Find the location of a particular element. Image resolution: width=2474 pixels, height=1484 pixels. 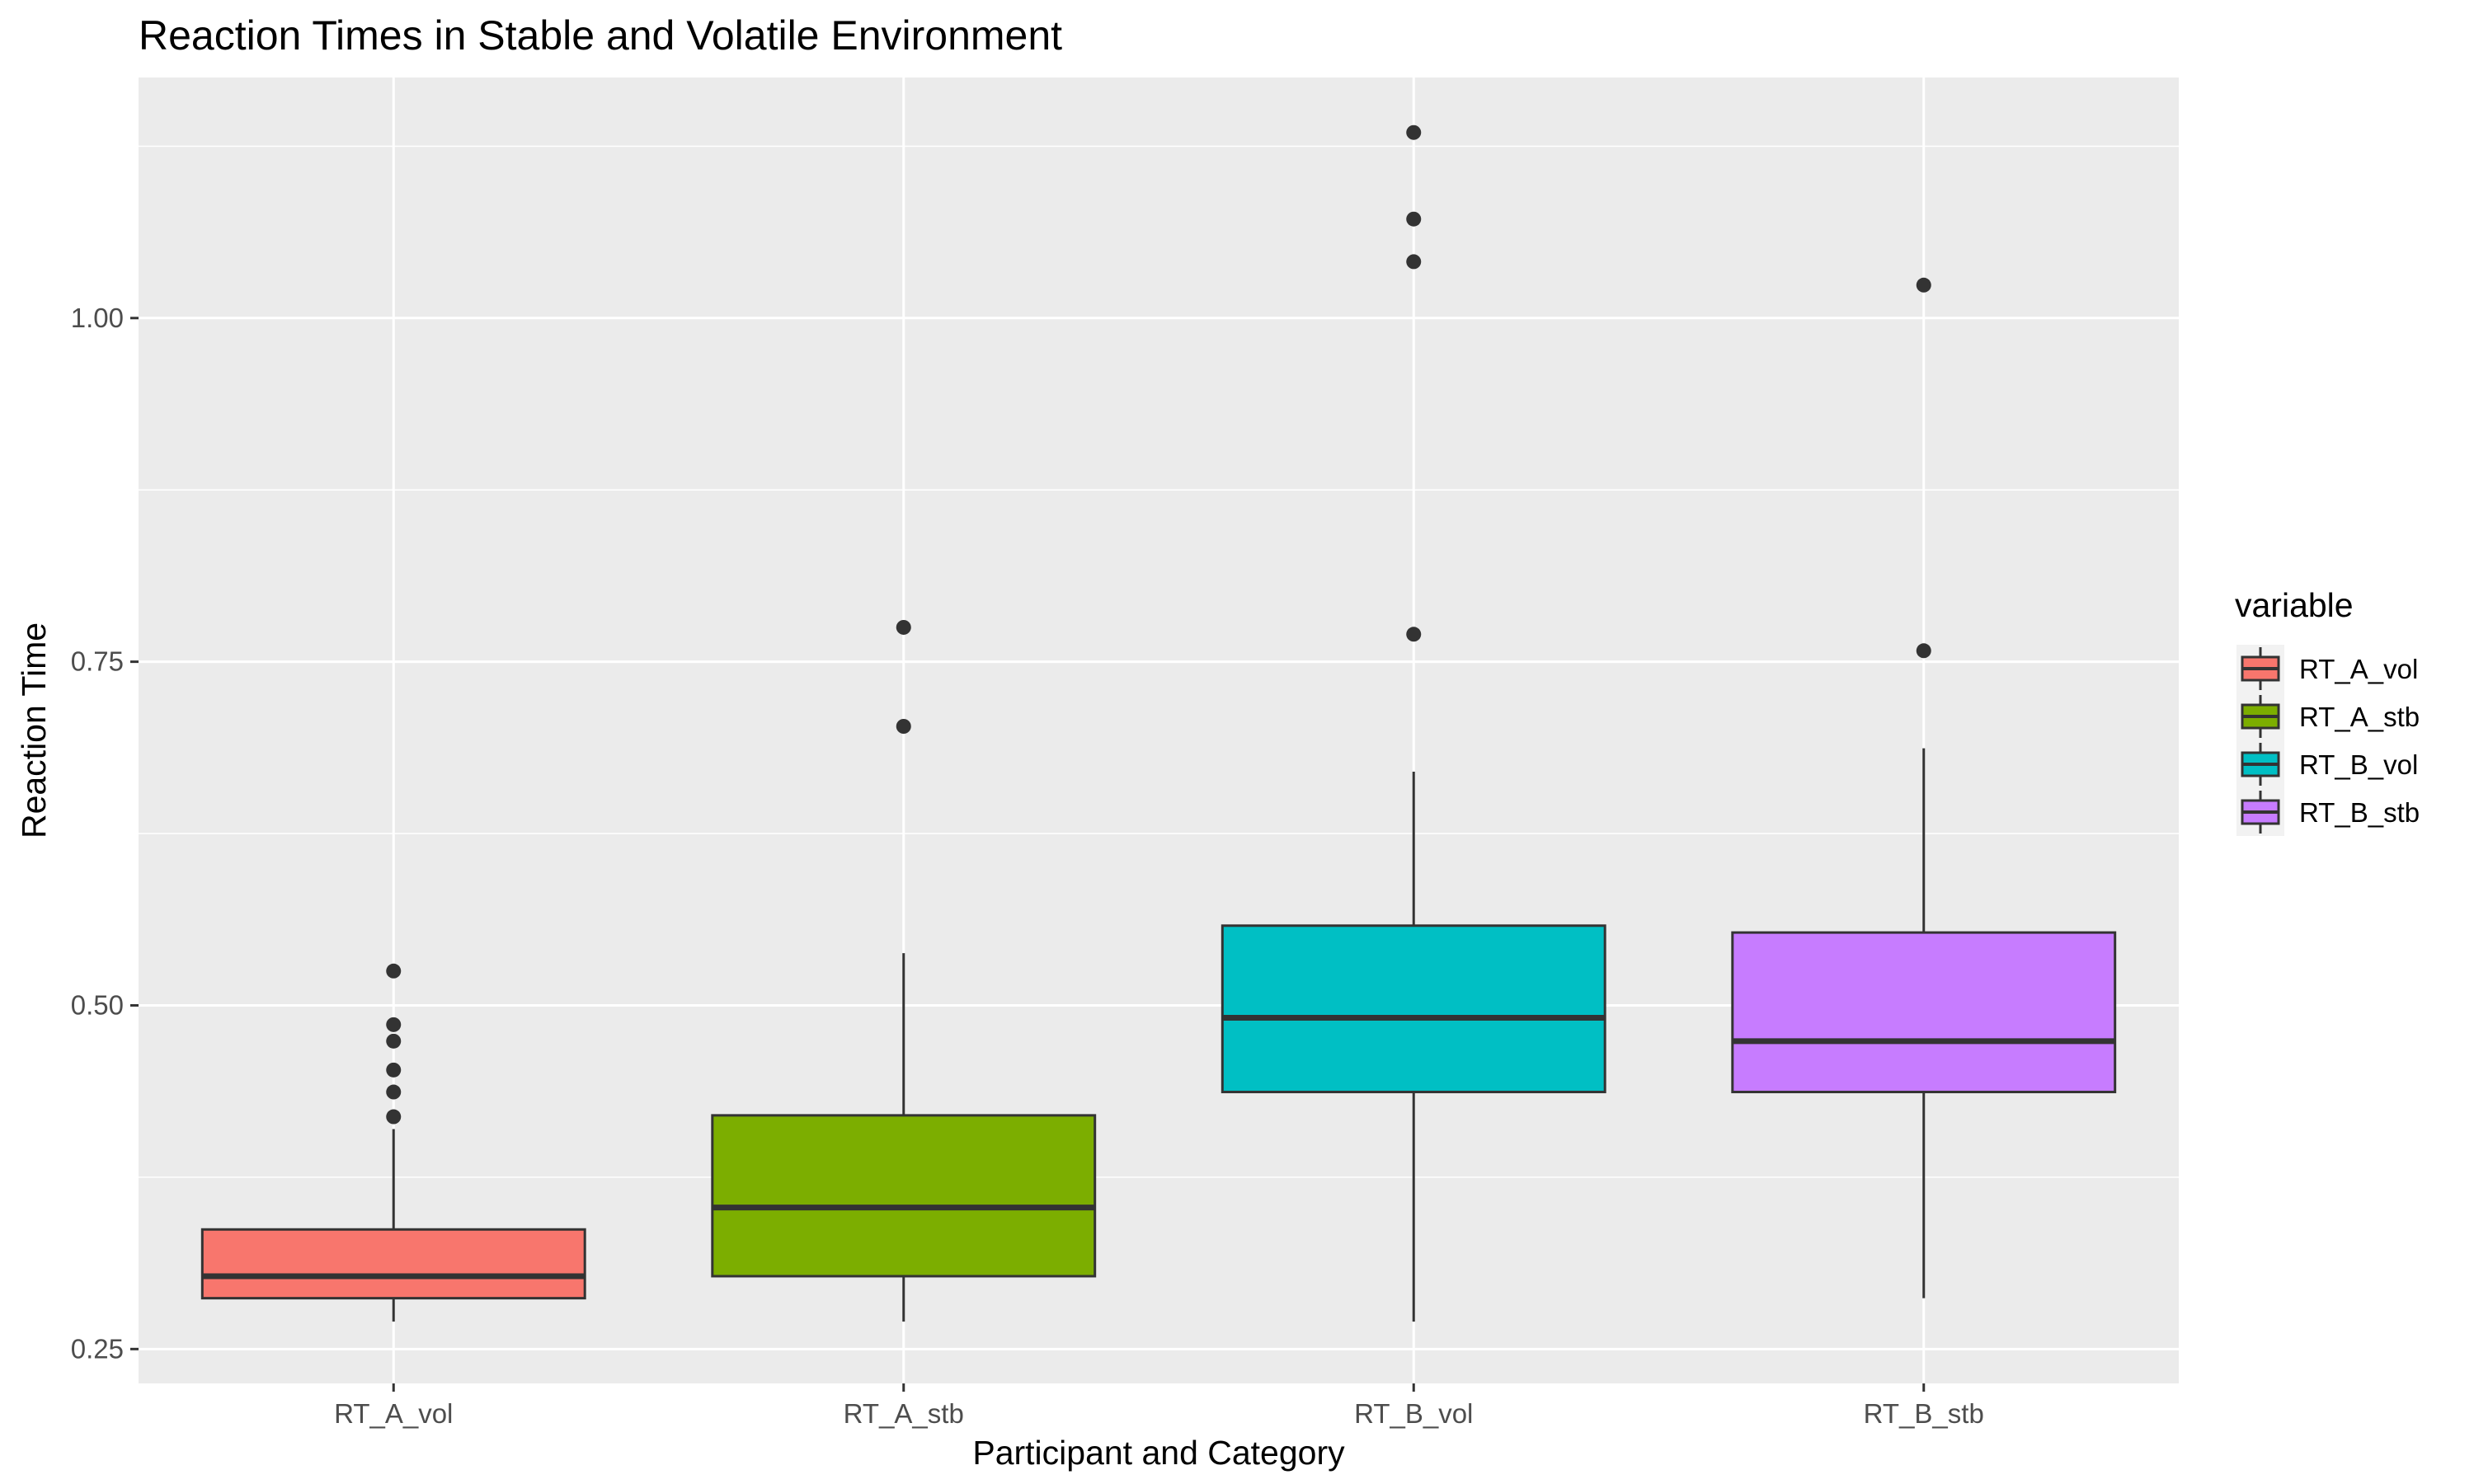

legend-item-RT_A_vol: RT_A_vol is located at coordinates (2327, 669).